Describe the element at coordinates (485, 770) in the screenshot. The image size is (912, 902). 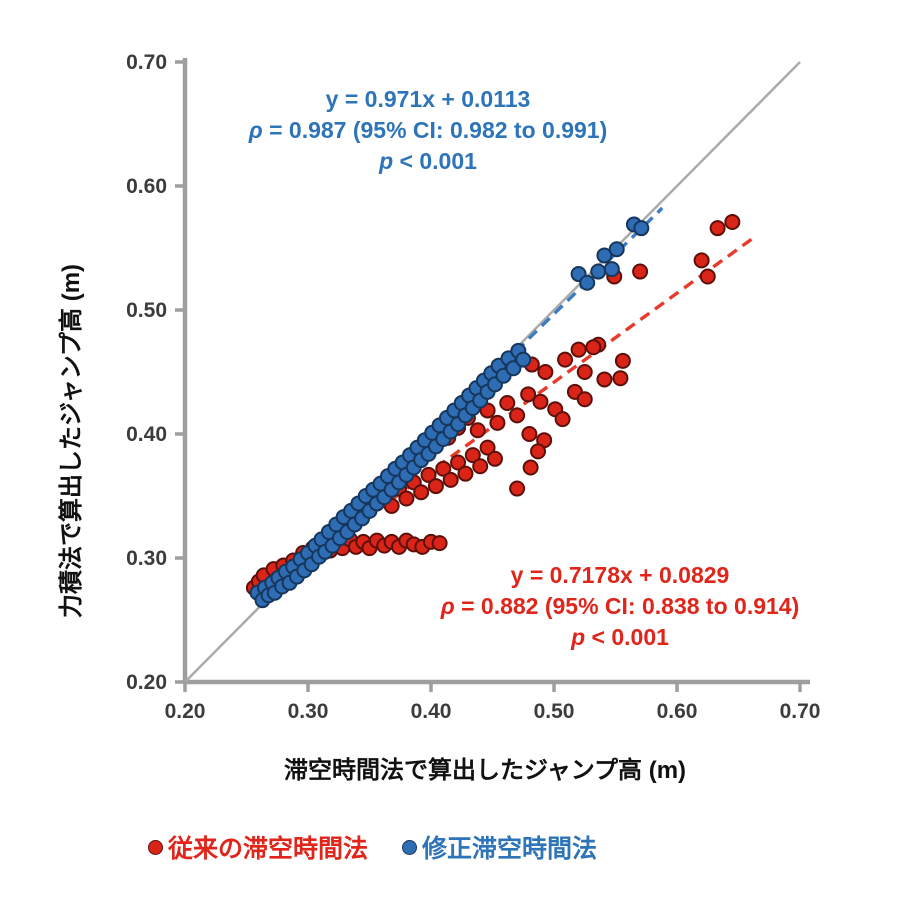
I see `x-axis-title: 滞空時間法で算出したジャンプ高 (m)` at that location.